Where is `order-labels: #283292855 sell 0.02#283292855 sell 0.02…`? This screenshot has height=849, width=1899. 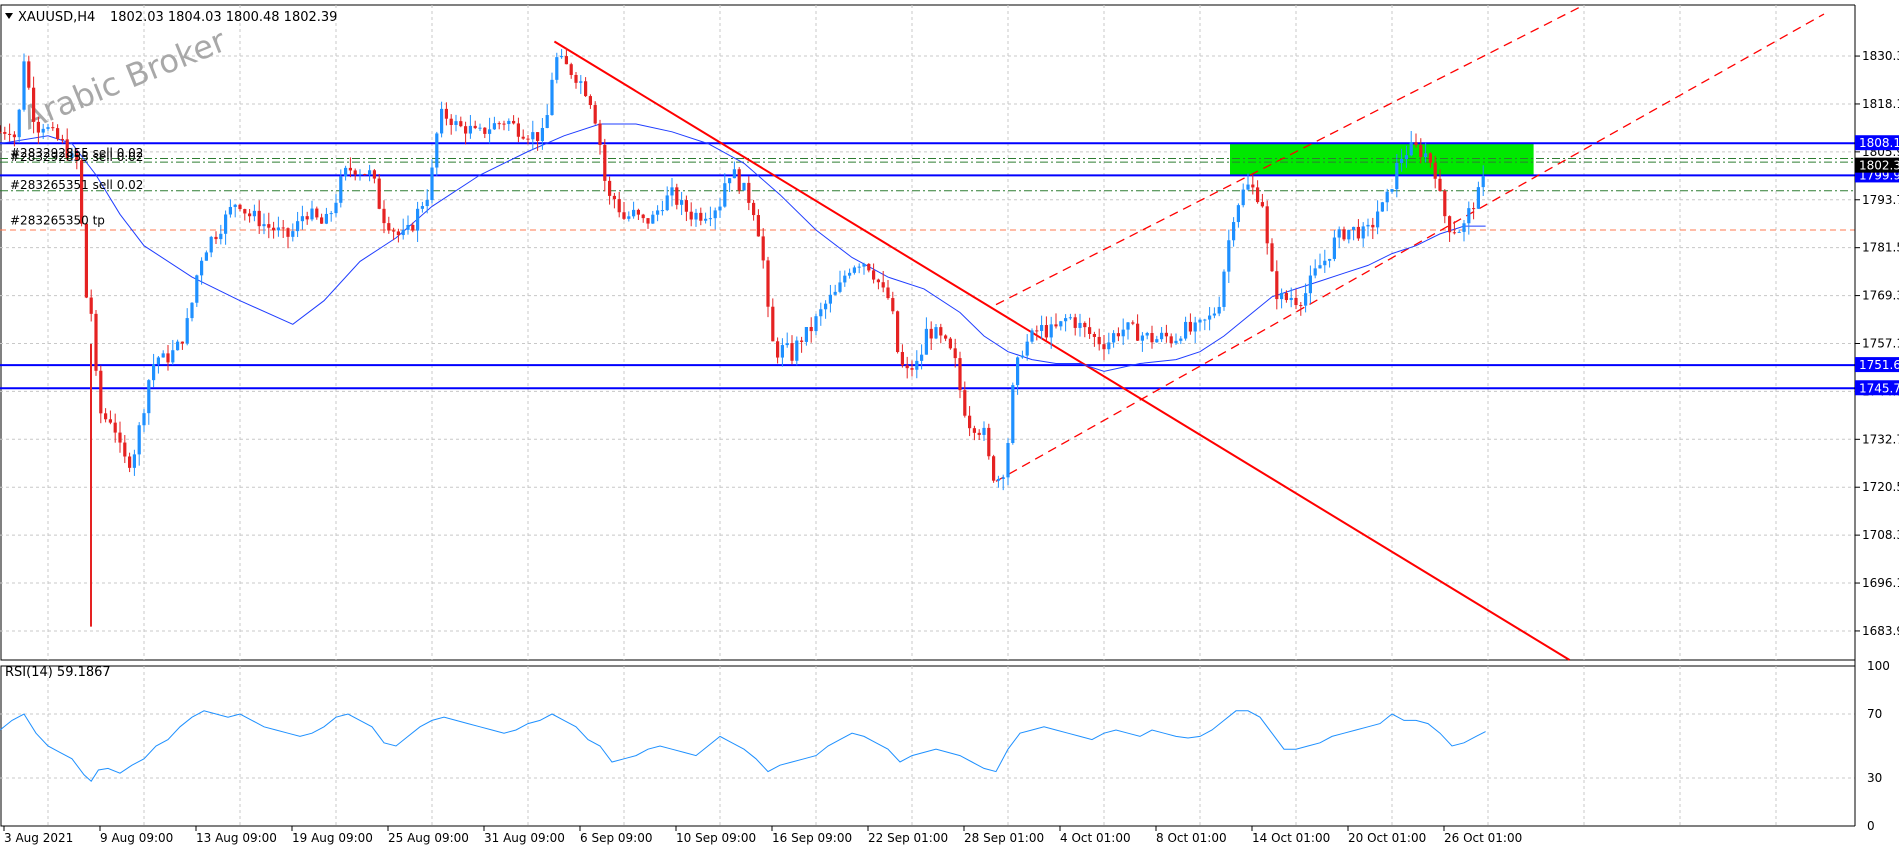
order-labels: #283292855 sell 0.02#283292855 sell 0.02… is located at coordinates (76, 187).